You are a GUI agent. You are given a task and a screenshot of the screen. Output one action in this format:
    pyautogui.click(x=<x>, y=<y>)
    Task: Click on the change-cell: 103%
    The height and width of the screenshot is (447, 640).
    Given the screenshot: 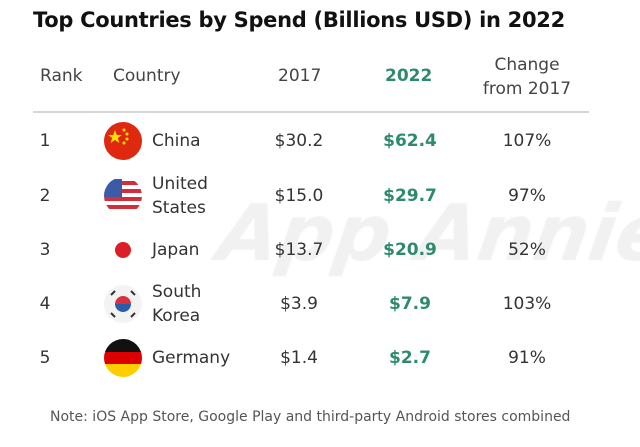 What is the action you would take?
    pyautogui.click(x=527, y=304)
    